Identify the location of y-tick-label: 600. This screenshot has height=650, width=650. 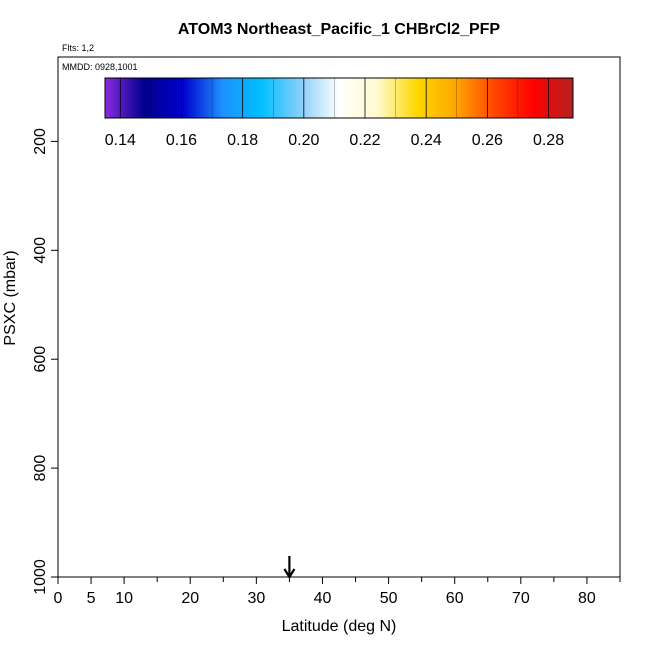
(40, 359).